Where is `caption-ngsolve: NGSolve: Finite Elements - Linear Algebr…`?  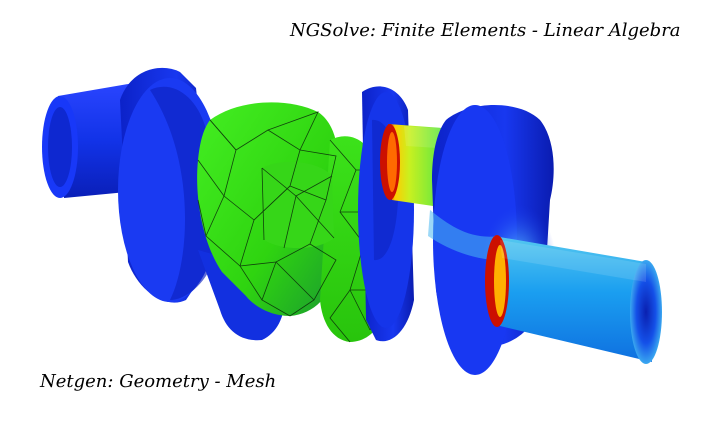 caption-ngsolve: NGSolve: Finite Elements - Linear Algebr… is located at coordinates (485, 30).